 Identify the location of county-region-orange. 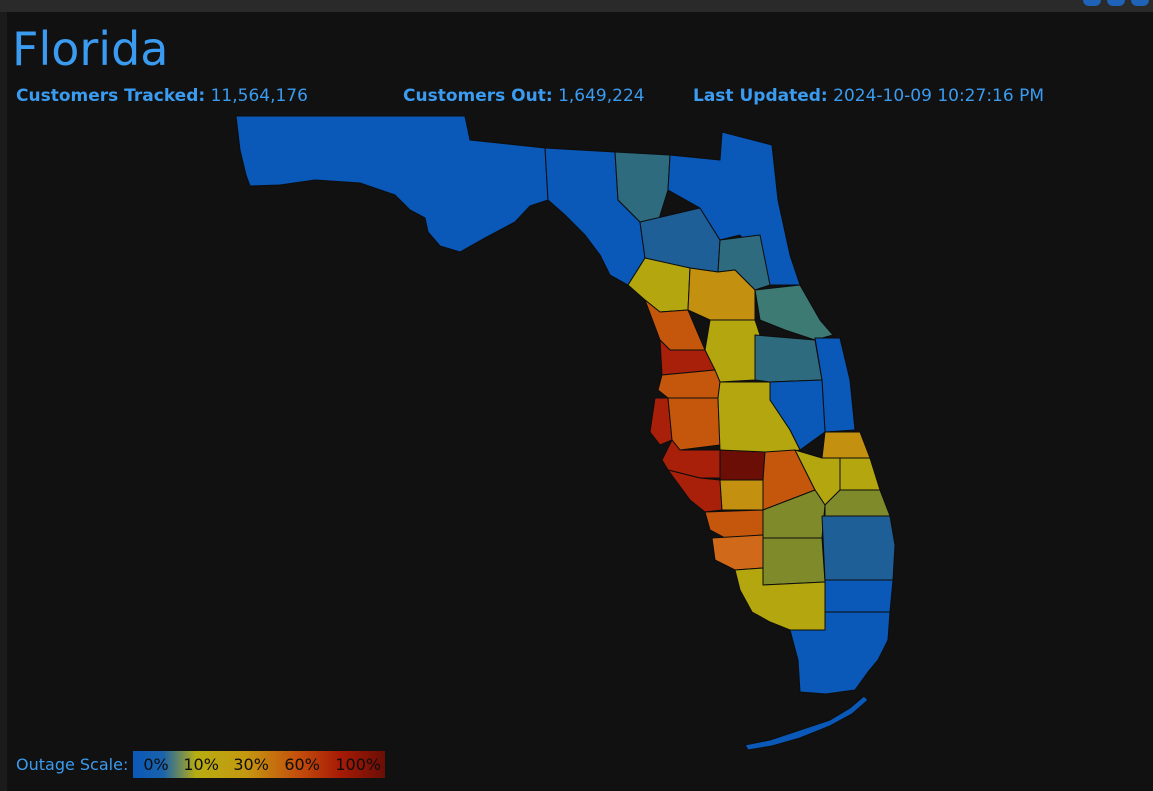
(788, 358).